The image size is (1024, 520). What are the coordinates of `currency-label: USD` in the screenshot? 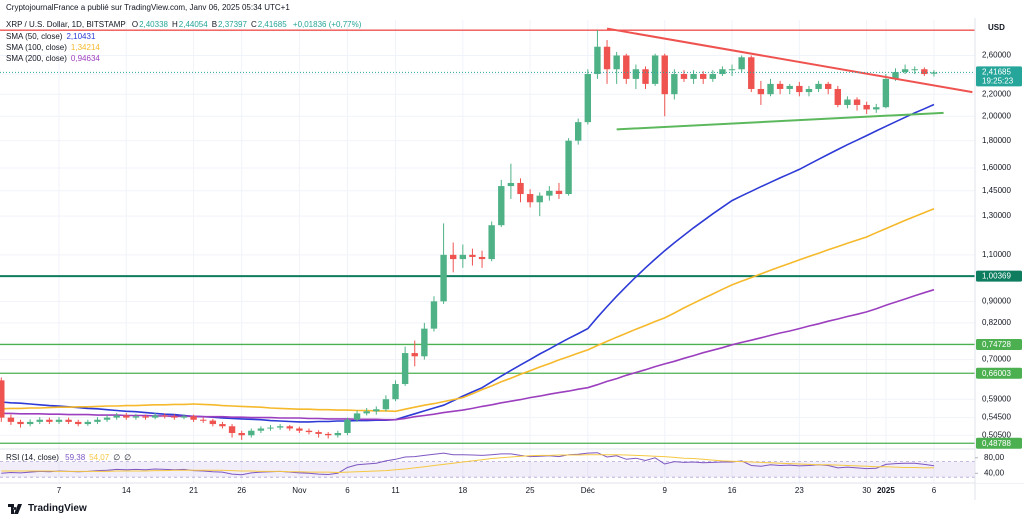 It's located at (996, 27).